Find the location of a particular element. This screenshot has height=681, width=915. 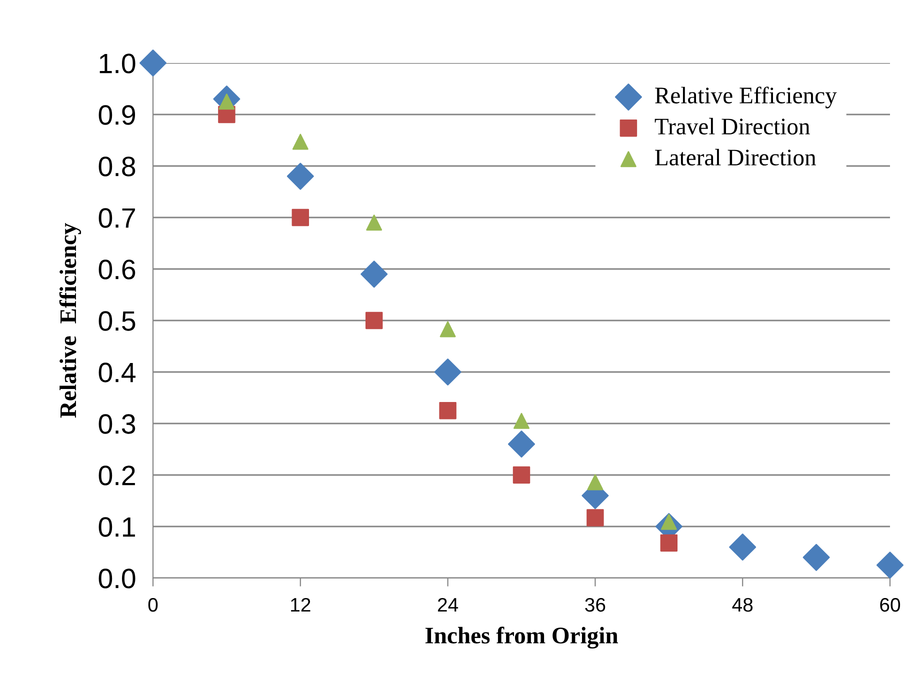

y-tick-label: 0.7 is located at coordinates (116, 218).